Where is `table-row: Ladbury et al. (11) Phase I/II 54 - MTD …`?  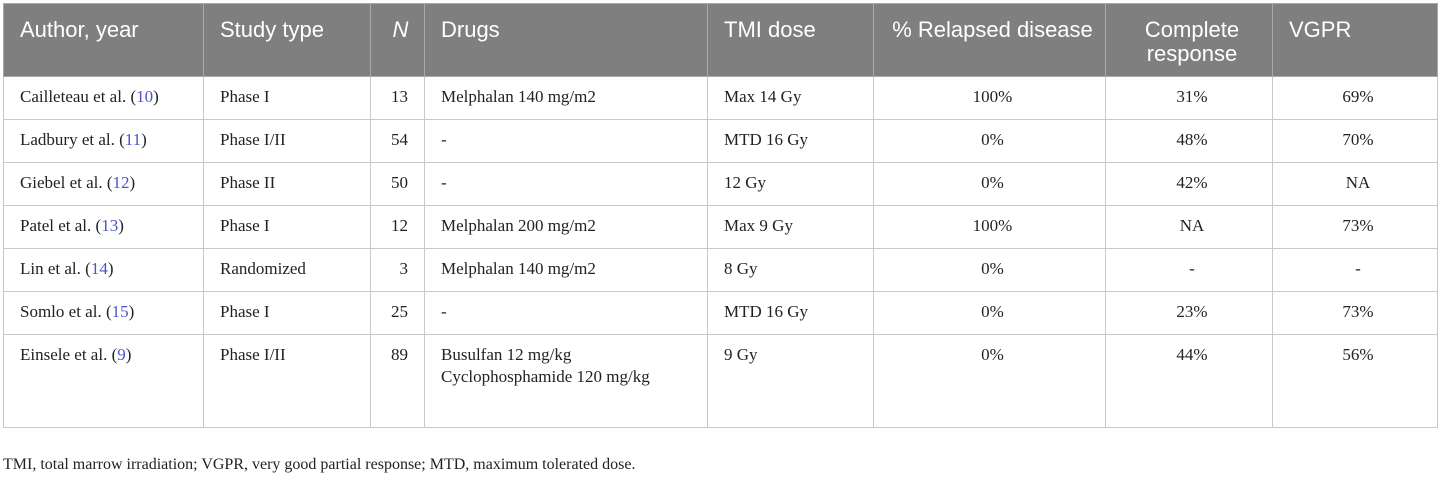 table-row: Ladbury et al. (11) Phase I/II 54 - MTD … is located at coordinates (720, 141).